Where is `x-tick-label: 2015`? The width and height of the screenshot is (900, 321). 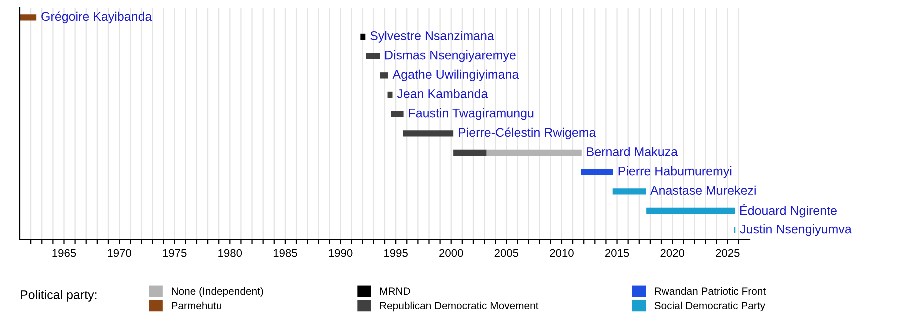
x-tick-label: 2015 is located at coordinates (617, 253).